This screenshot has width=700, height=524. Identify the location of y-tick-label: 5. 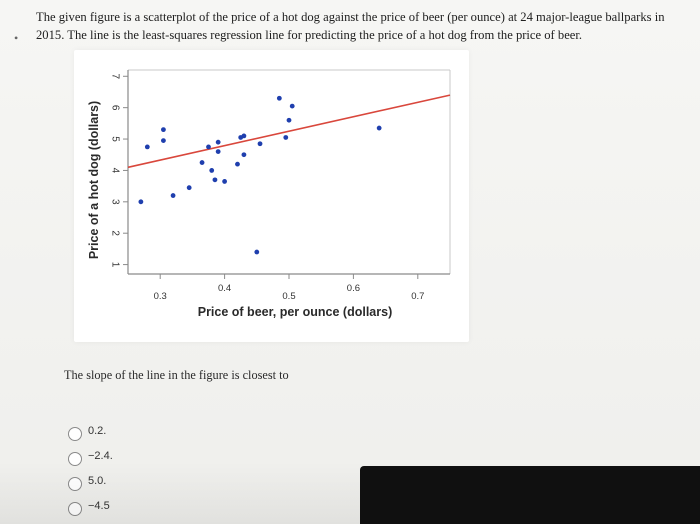
(115, 139).